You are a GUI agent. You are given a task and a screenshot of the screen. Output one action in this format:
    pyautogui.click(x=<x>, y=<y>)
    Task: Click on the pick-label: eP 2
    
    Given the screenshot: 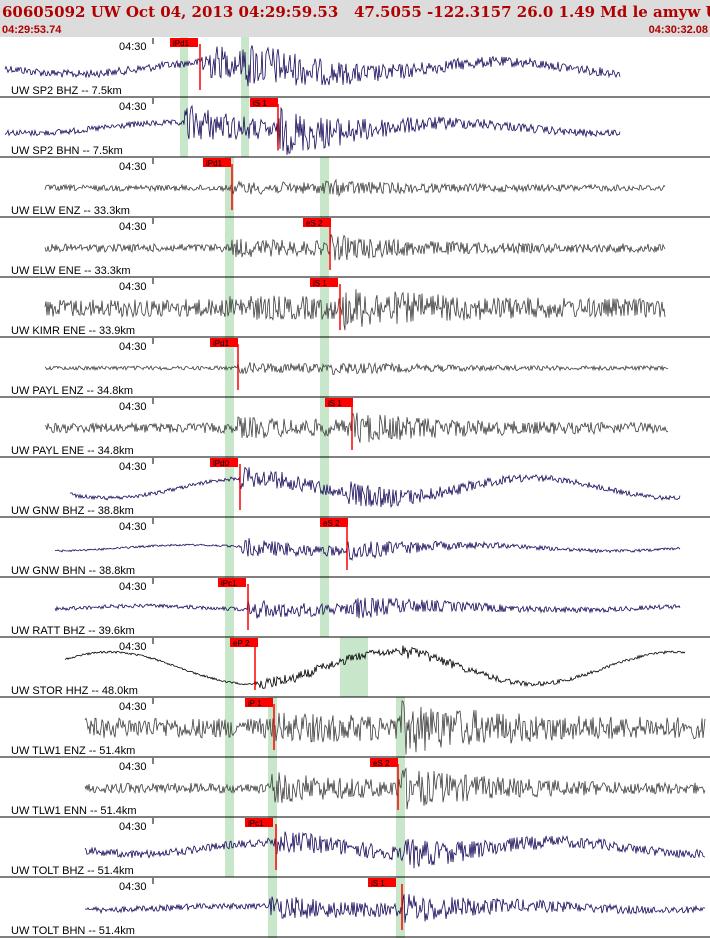 What is the action you would take?
    pyautogui.click(x=241, y=643)
    